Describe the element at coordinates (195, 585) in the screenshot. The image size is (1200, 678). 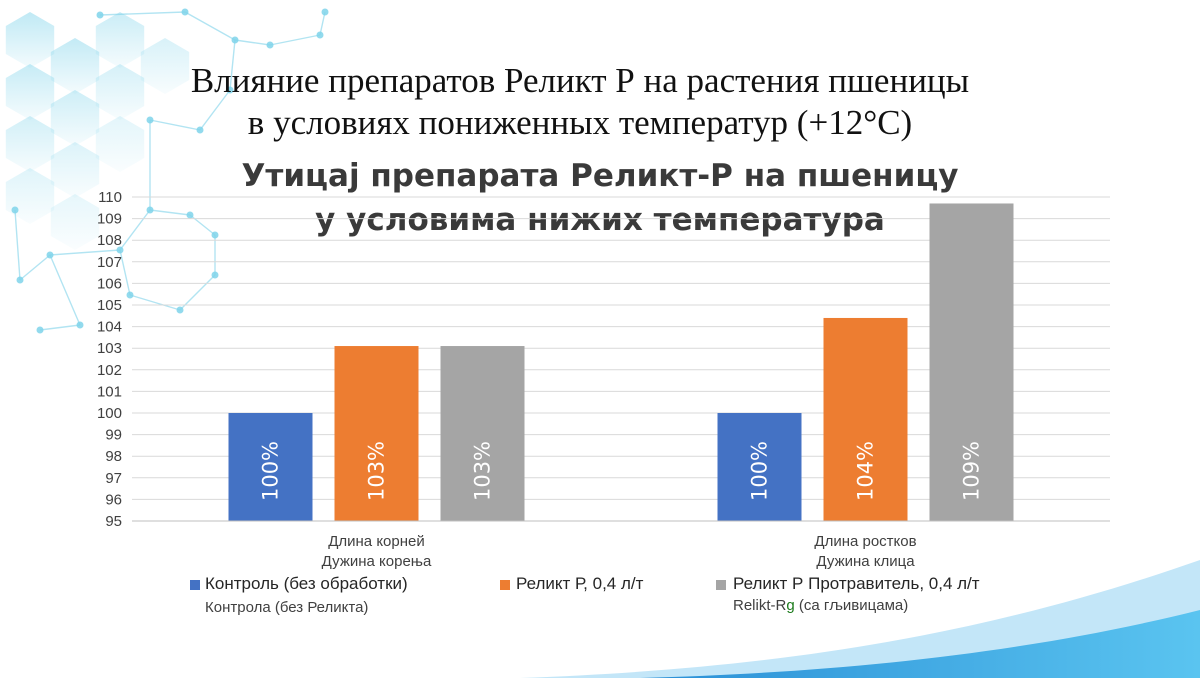
I see `legend-swatch-control` at that location.